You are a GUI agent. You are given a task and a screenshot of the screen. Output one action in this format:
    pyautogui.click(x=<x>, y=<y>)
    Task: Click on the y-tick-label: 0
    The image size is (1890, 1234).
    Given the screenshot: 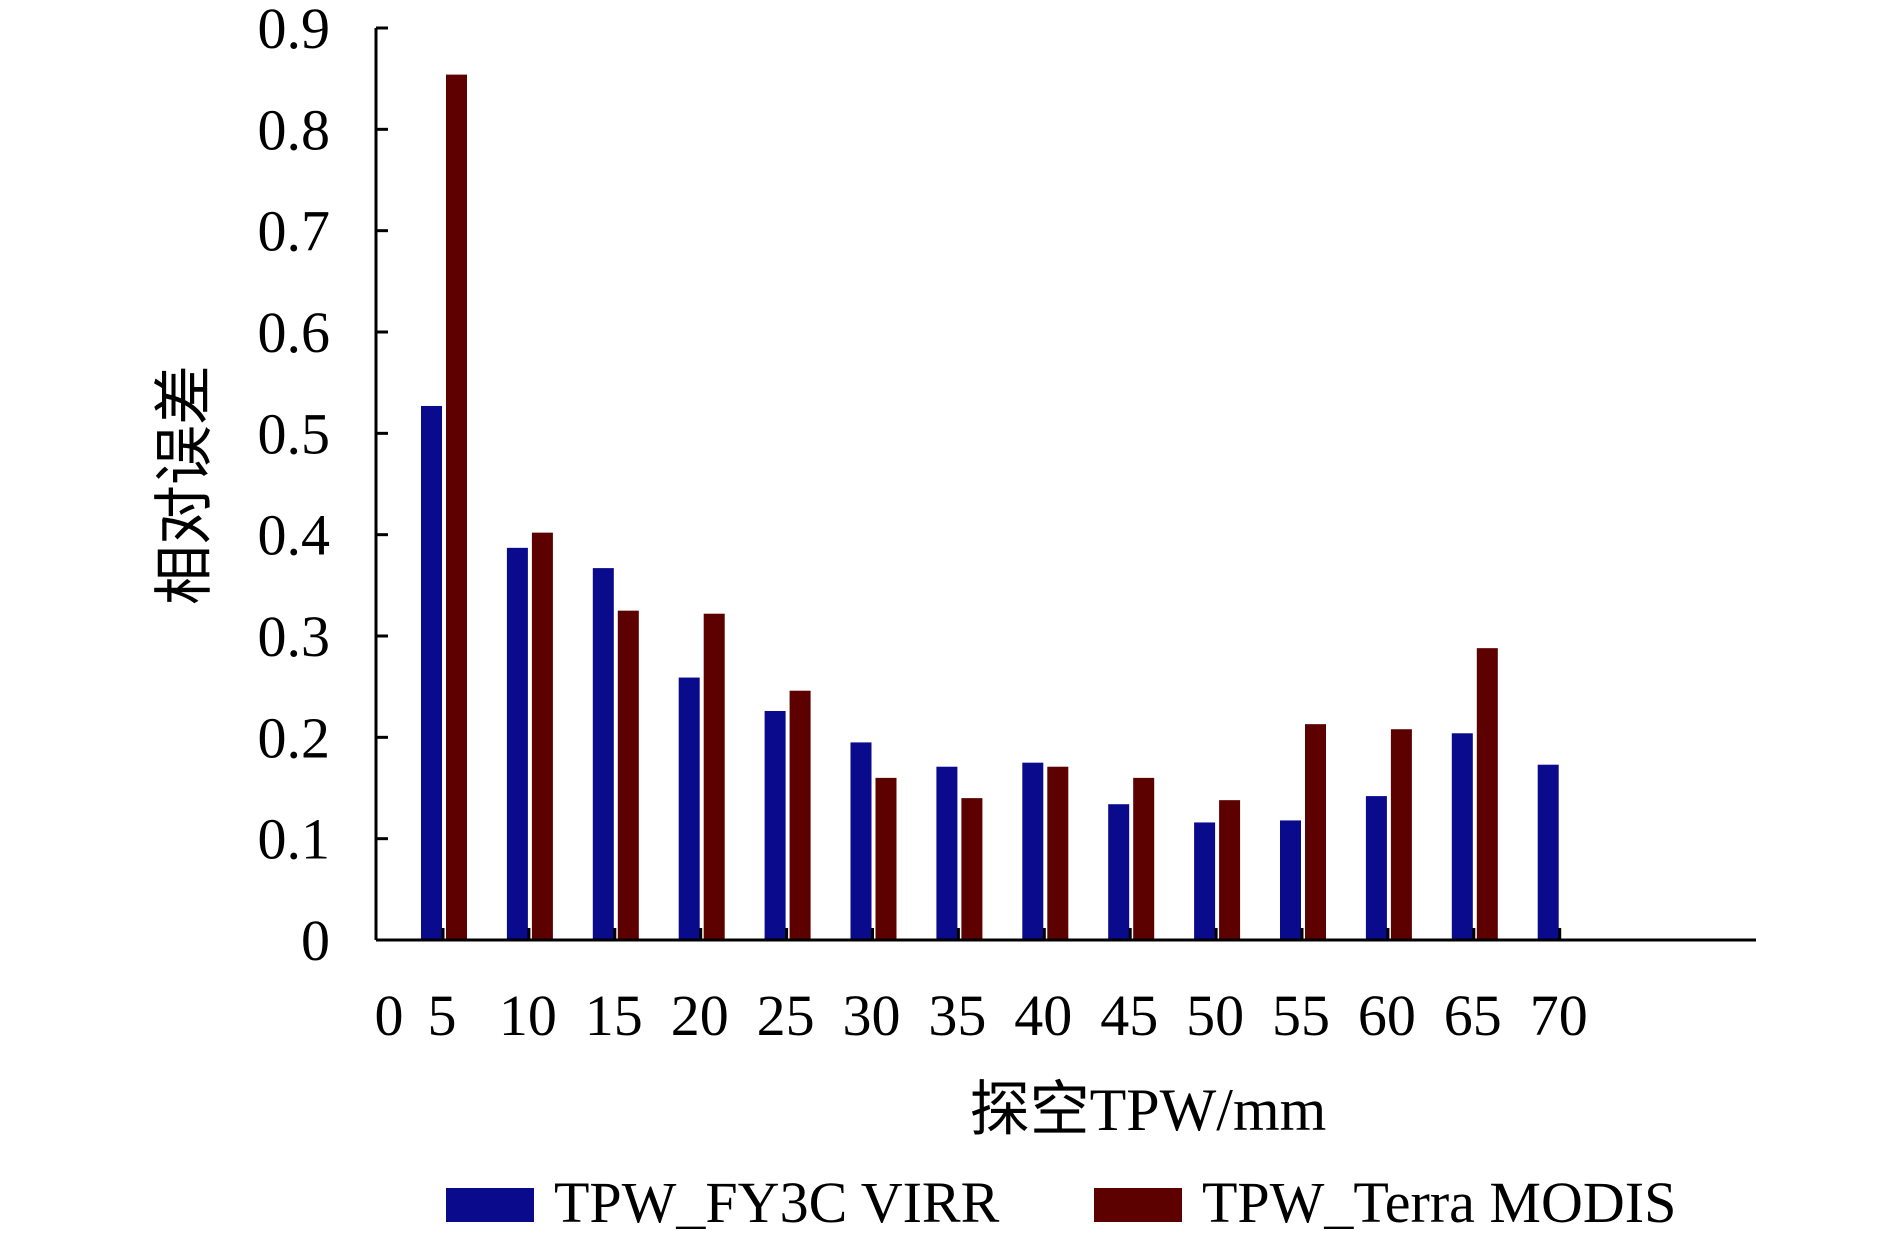 What is the action you would take?
    pyautogui.click(x=315, y=940)
    